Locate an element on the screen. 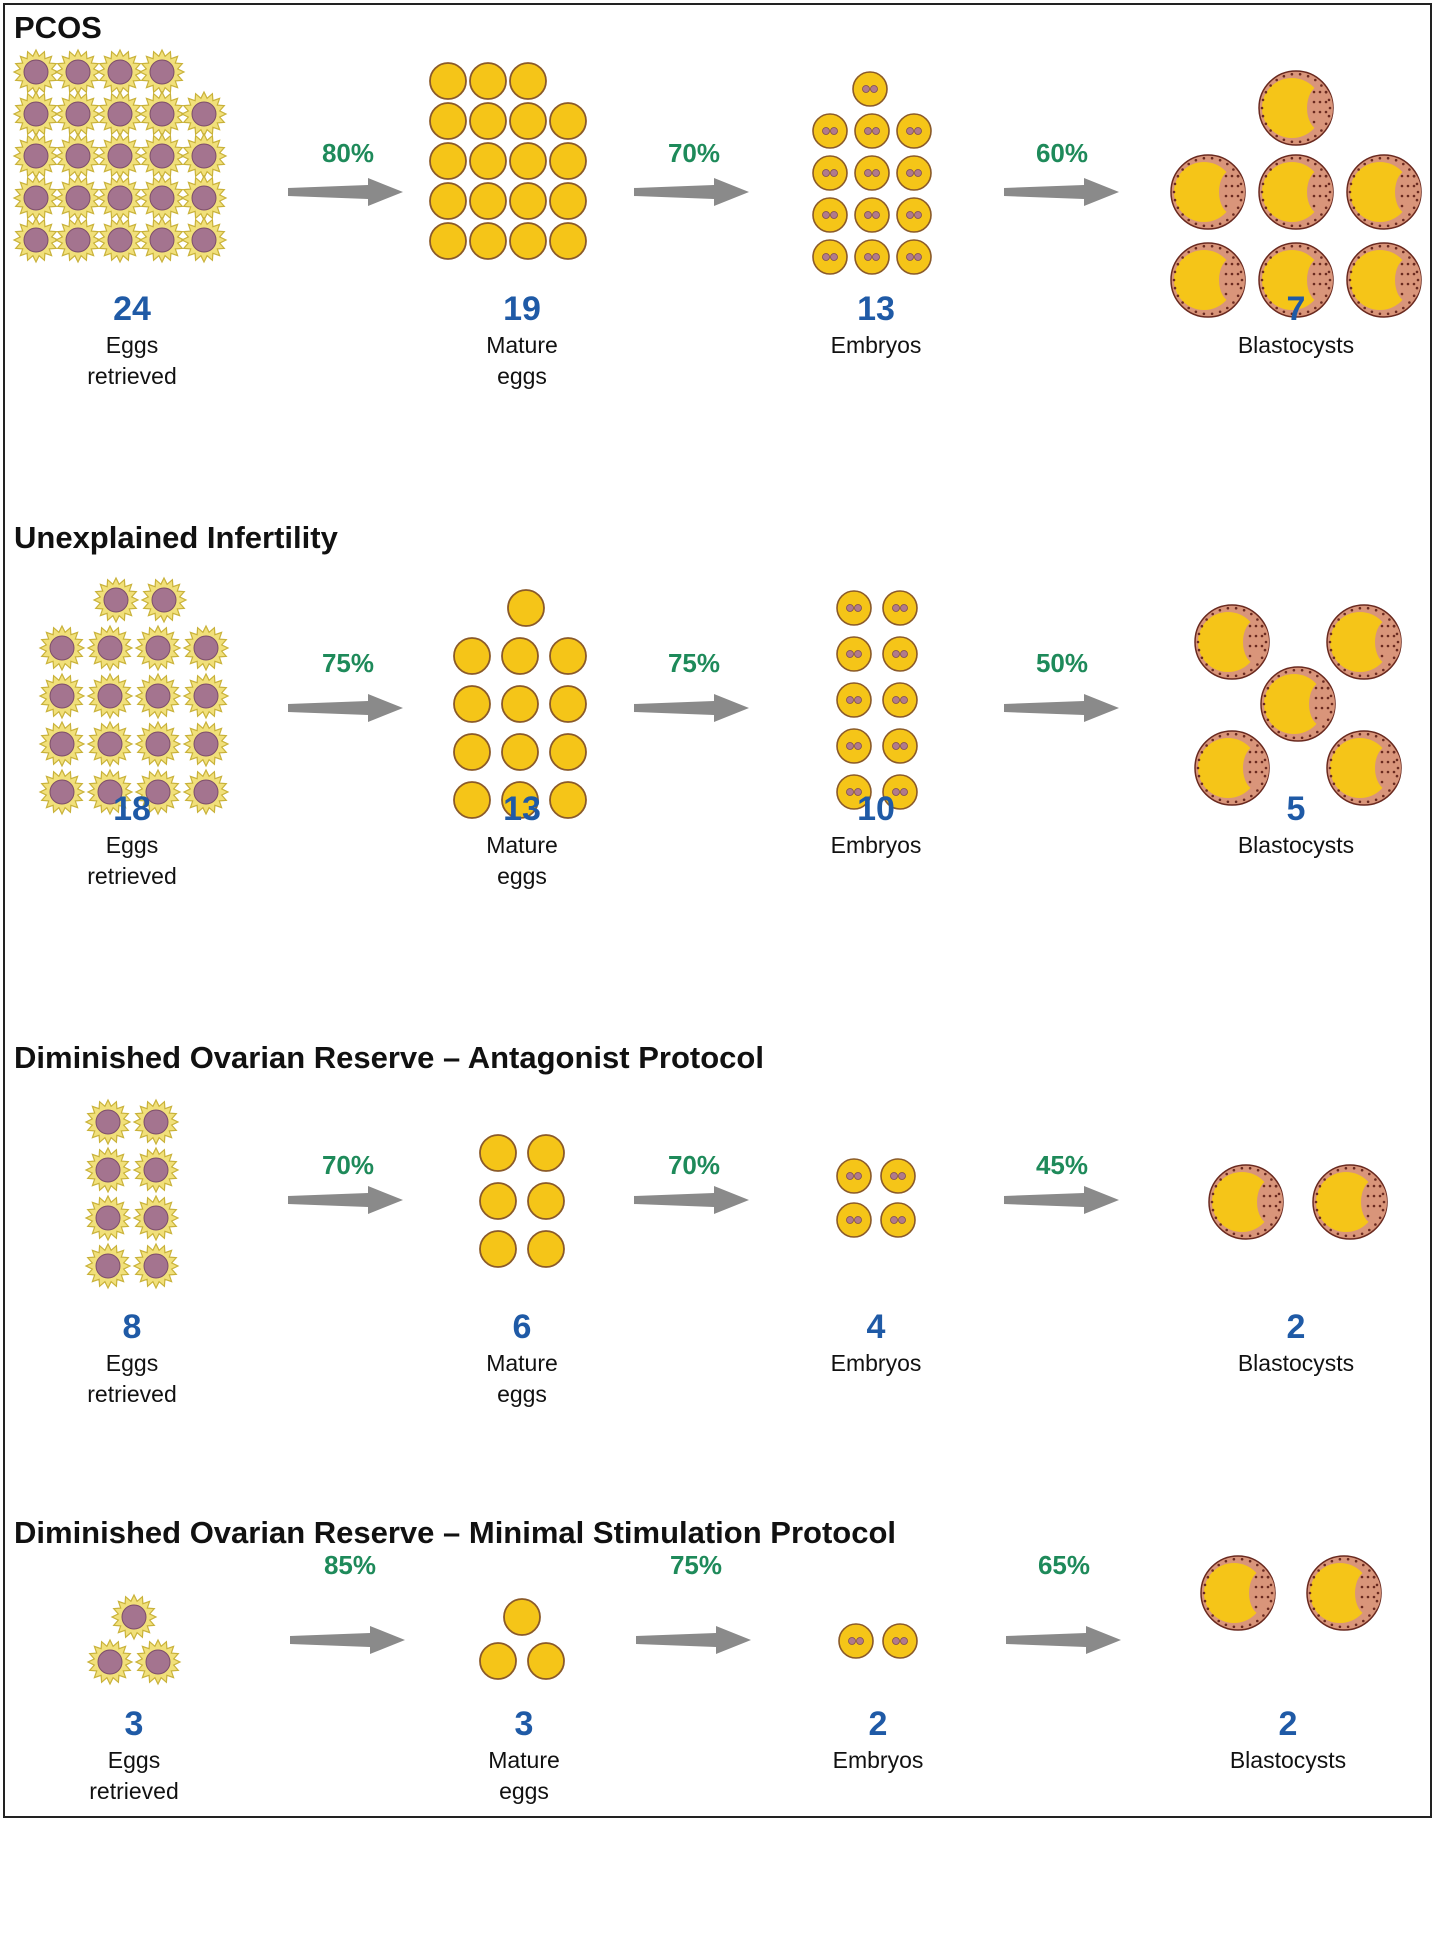 Image resolution: width=1437 pixels, height=1955 pixels. stage-count-blastocysts: 5 is located at coordinates (1296, 809).